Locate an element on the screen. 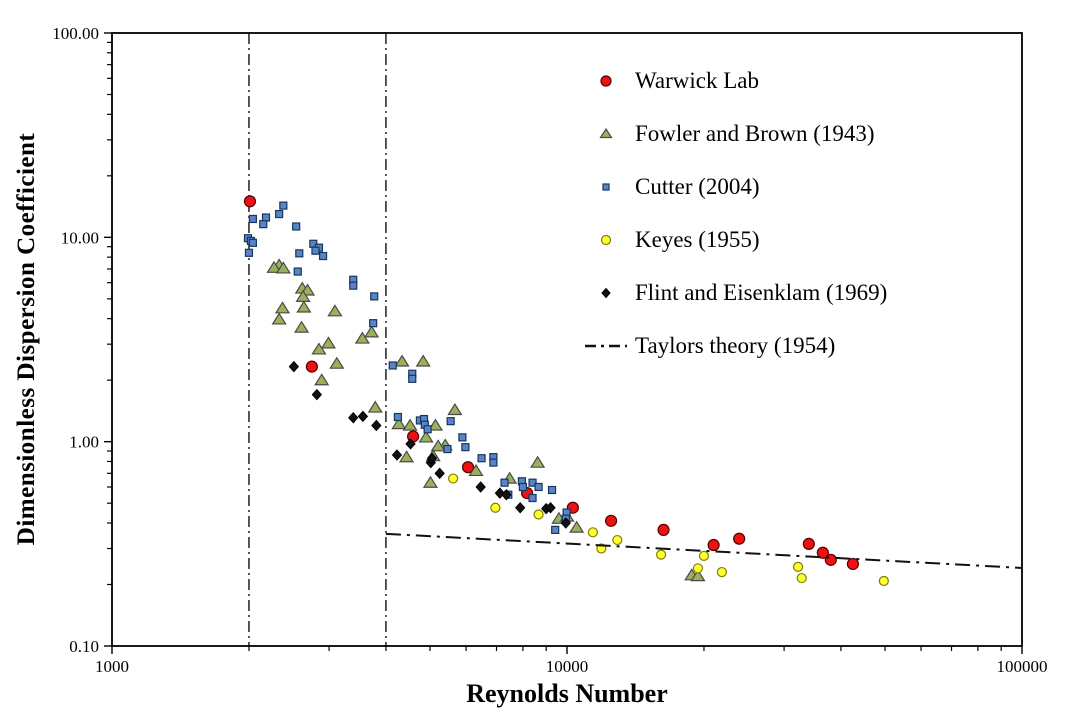 The width and height of the screenshot is (1077, 721). legend-marker-keyes-1955 is located at coordinates (606, 239).